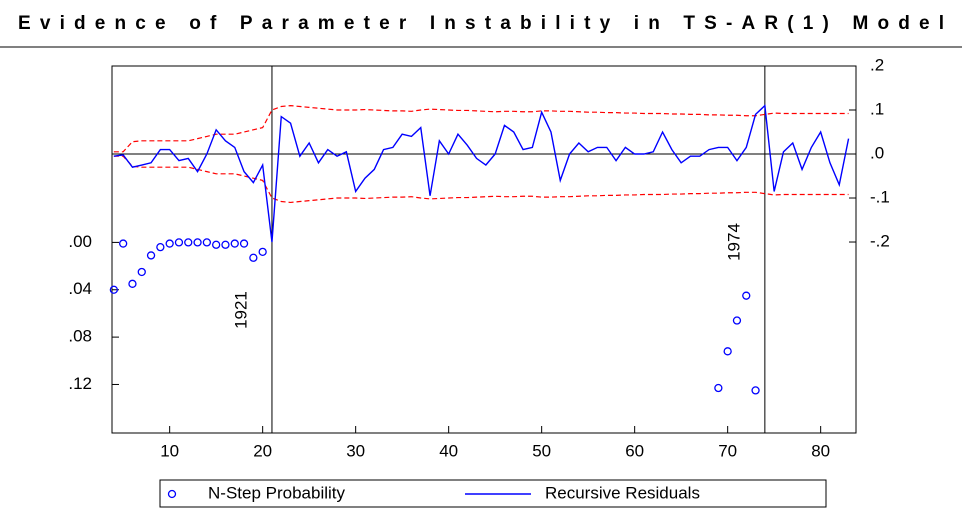 This screenshot has height=508, width=962. Describe the element at coordinates (80, 336) in the screenshot. I see `y-tick-label: .08` at that location.